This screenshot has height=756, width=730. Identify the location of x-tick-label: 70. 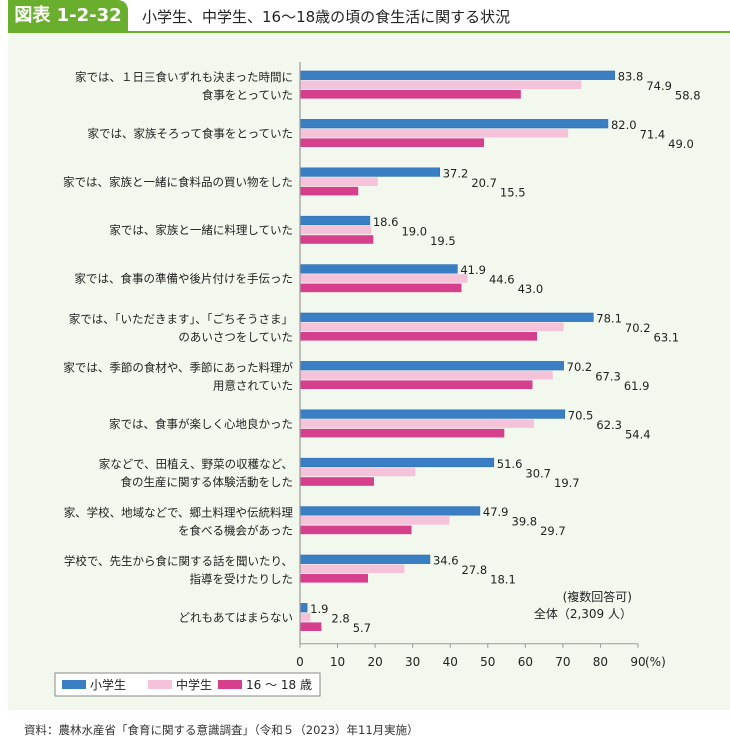
(562, 662).